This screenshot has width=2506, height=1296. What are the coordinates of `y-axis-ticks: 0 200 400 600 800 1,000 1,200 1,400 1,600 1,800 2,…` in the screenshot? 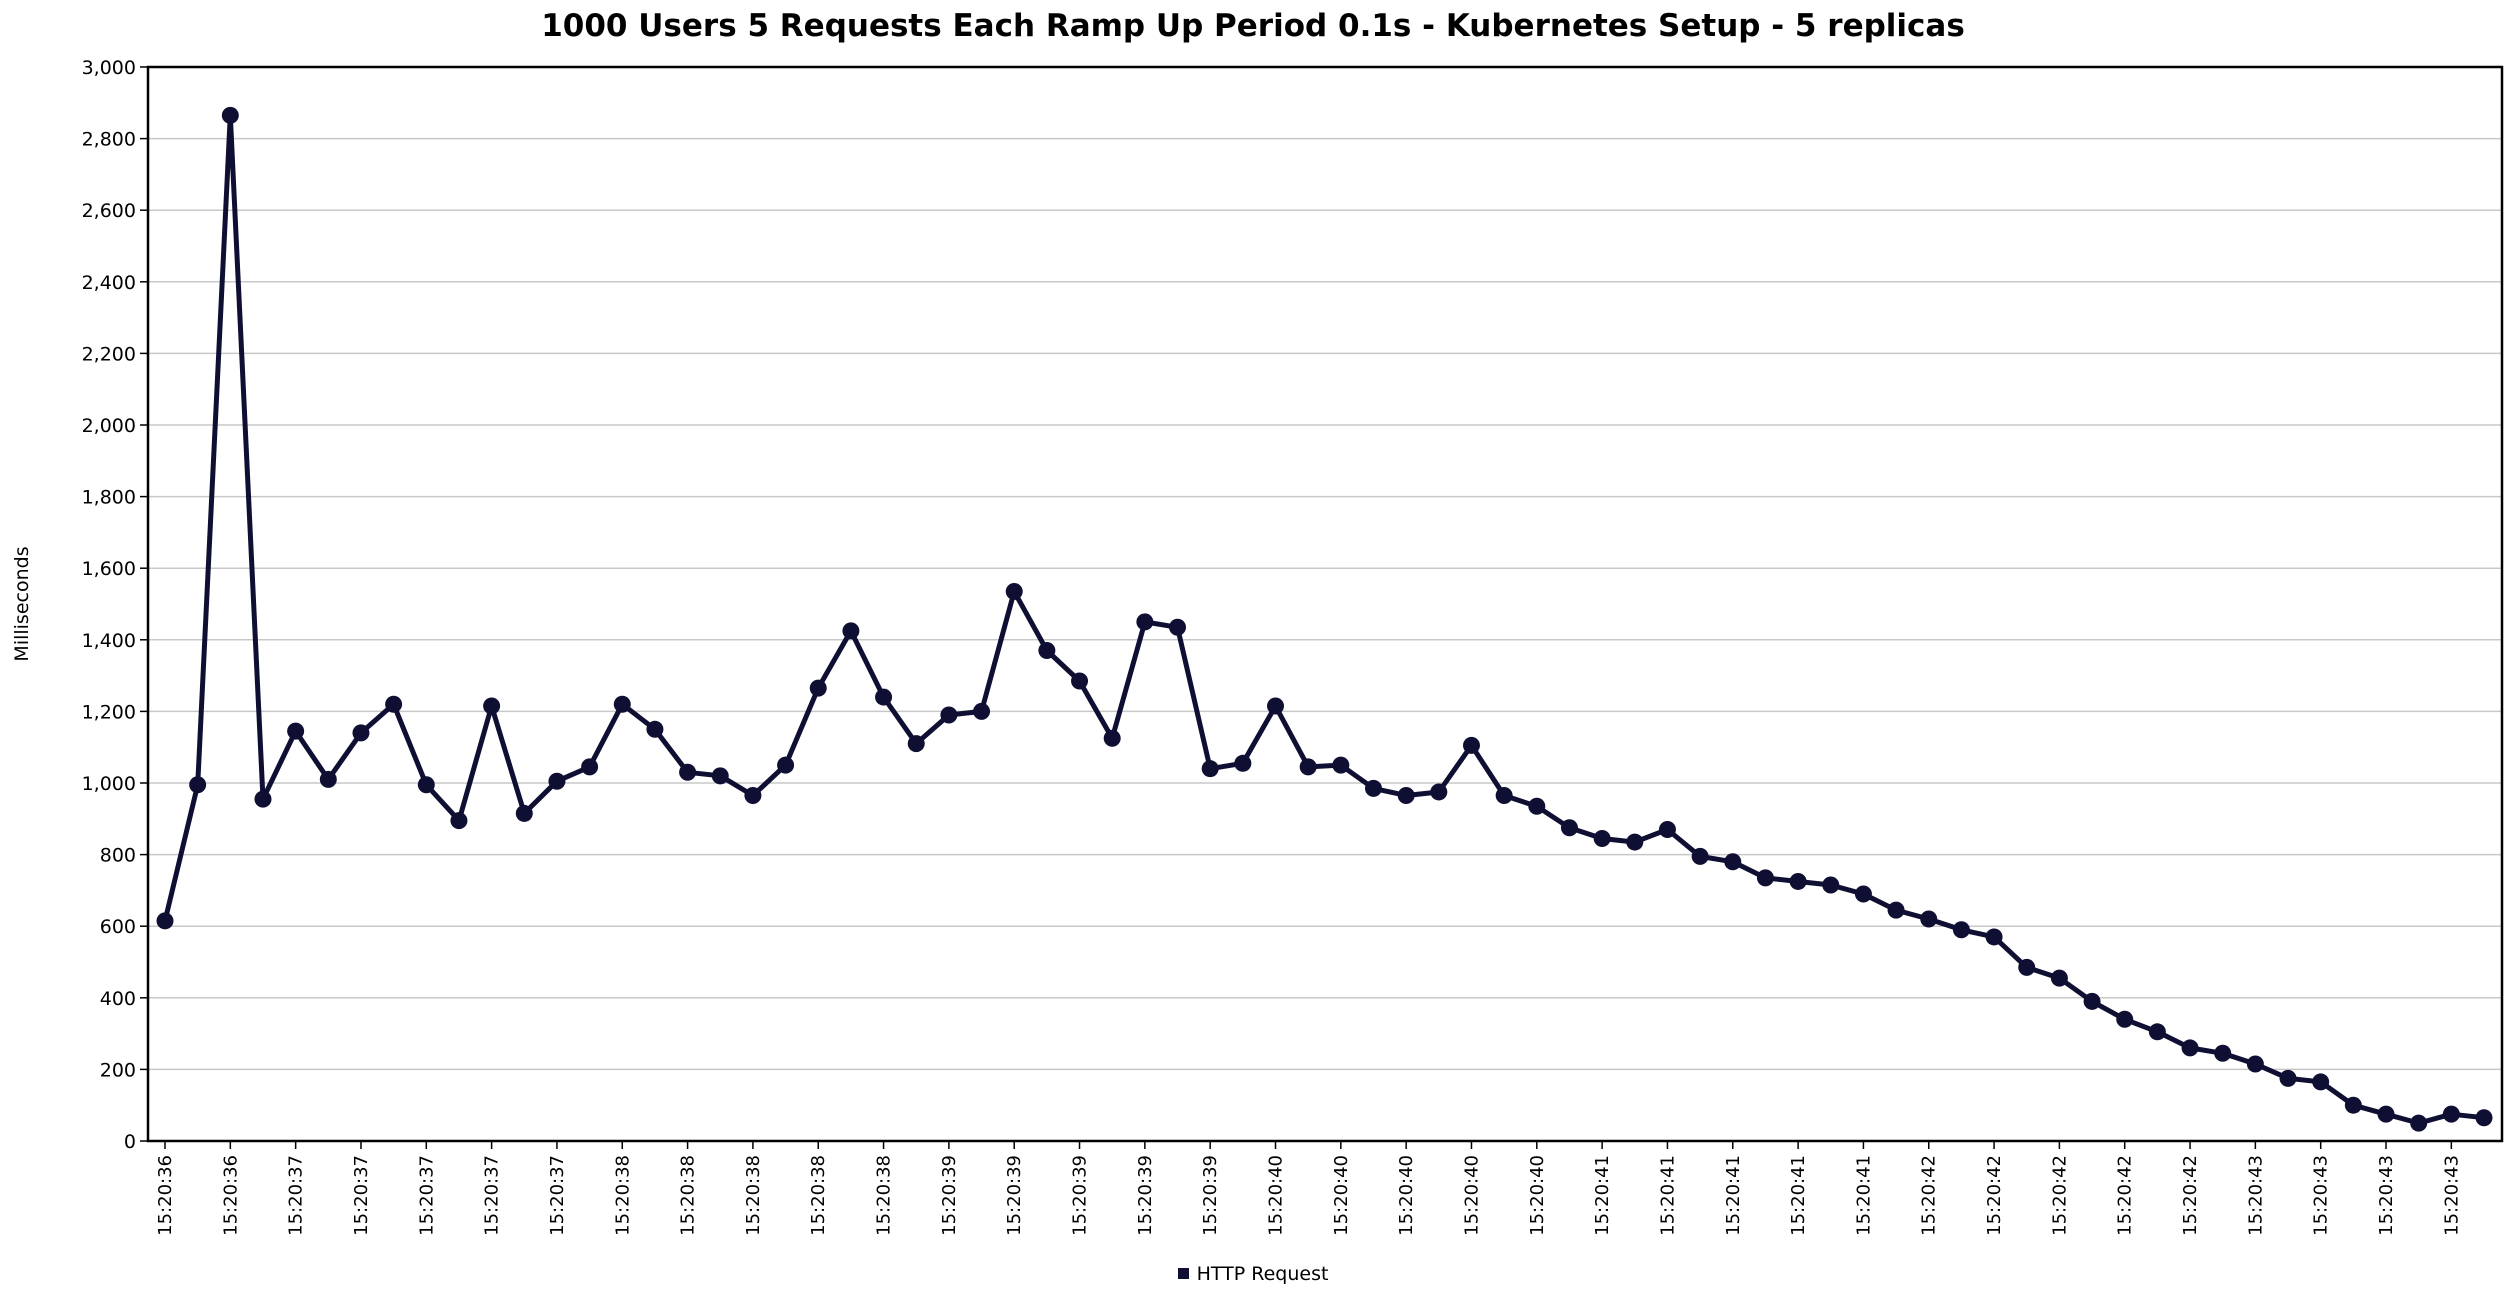 It's located at (115, 605).